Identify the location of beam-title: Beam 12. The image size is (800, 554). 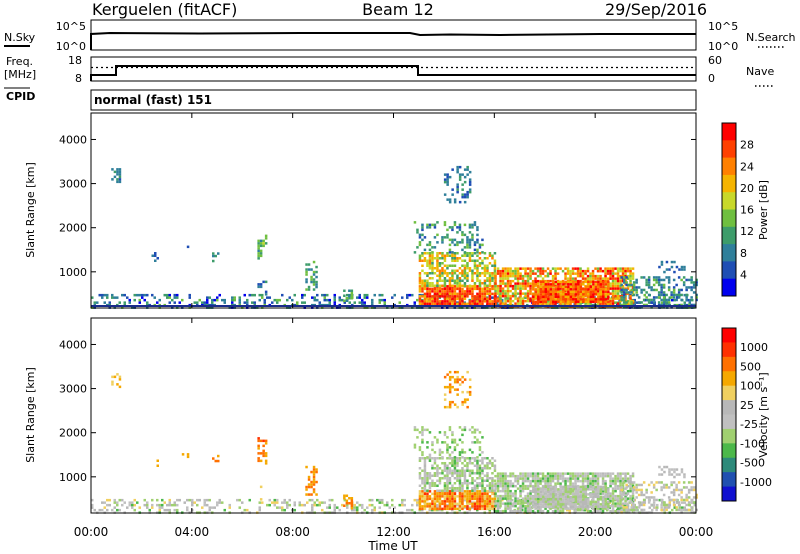
(398, 9).